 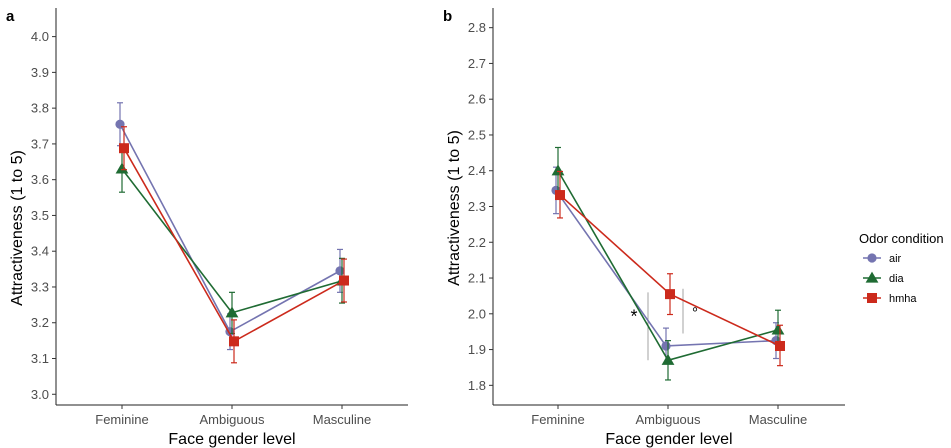 What do you see at coordinates (477, 27) in the screenshot?
I see `y-tick-label: 2.8` at bounding box center [477, 27].